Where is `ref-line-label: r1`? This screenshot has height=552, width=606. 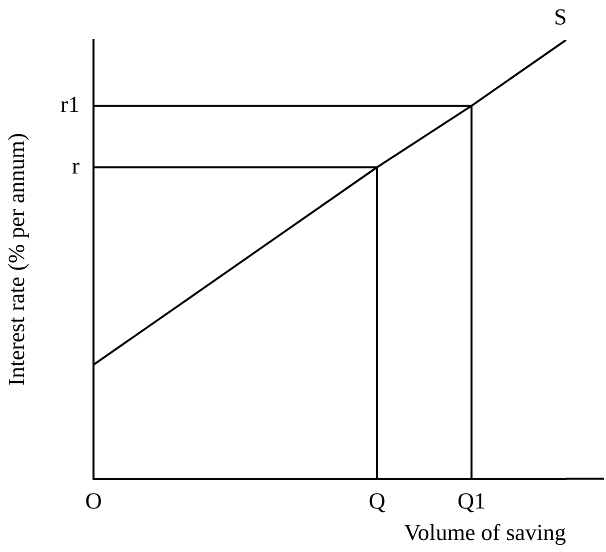
ref-line-label: r1 is located at coordinates (70, 104).